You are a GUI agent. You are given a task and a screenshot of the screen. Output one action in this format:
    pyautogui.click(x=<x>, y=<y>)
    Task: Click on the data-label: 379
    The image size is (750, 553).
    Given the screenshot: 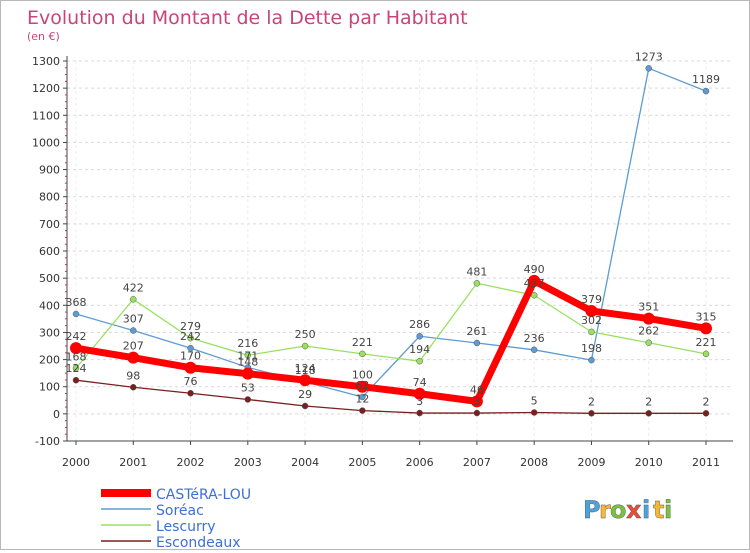 What is the action you would take?
    pyautogui.click(x=591, y=299)
    